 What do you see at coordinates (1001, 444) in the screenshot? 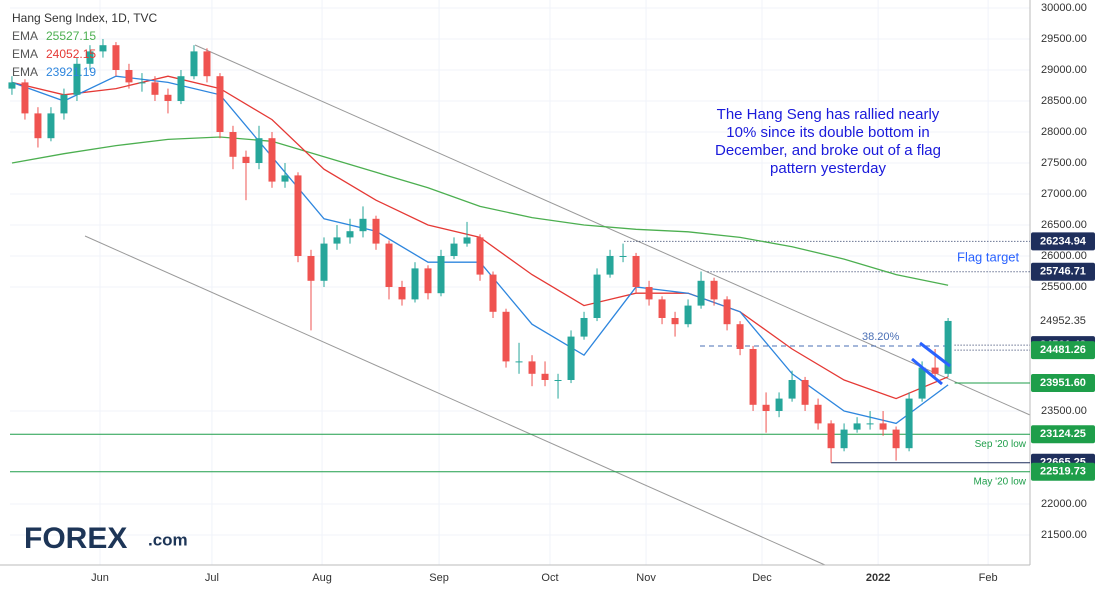
I see `level-label: Sep '20 low` at bounding box center [1001, 444].